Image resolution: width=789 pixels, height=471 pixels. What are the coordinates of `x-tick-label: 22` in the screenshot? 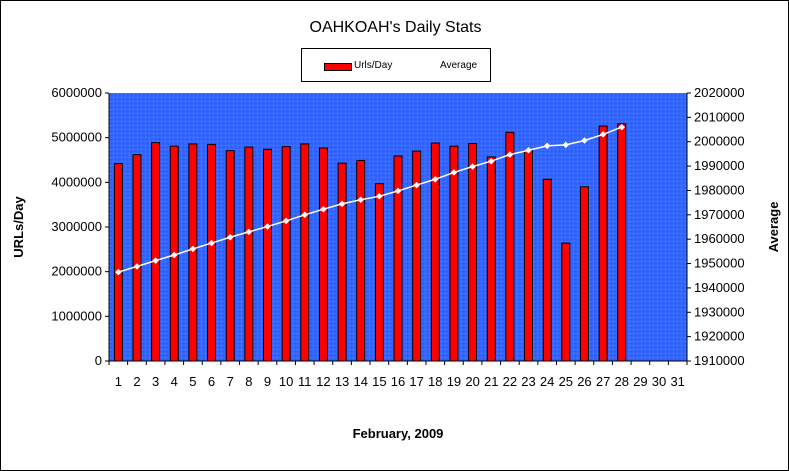 It's located at (510, 381).